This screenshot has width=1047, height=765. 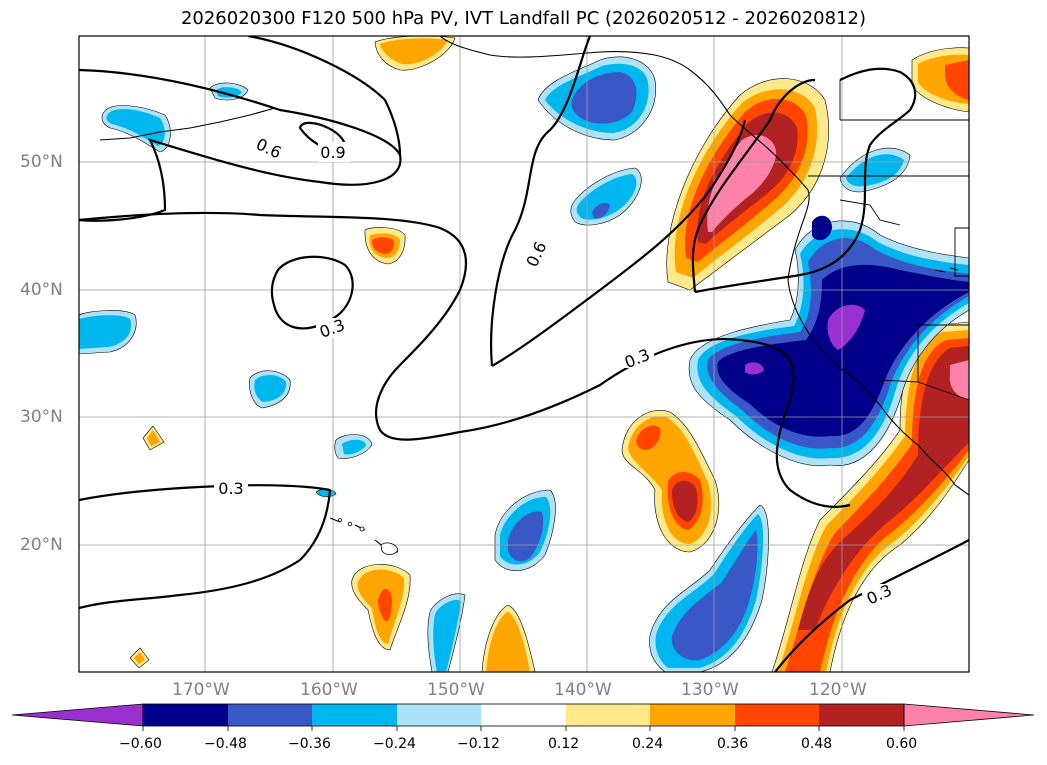 What do you see at coordinates (710, 690) in the screenshot?
I see `lon-label-130w: 130°W` at bounding box center [710, 690].